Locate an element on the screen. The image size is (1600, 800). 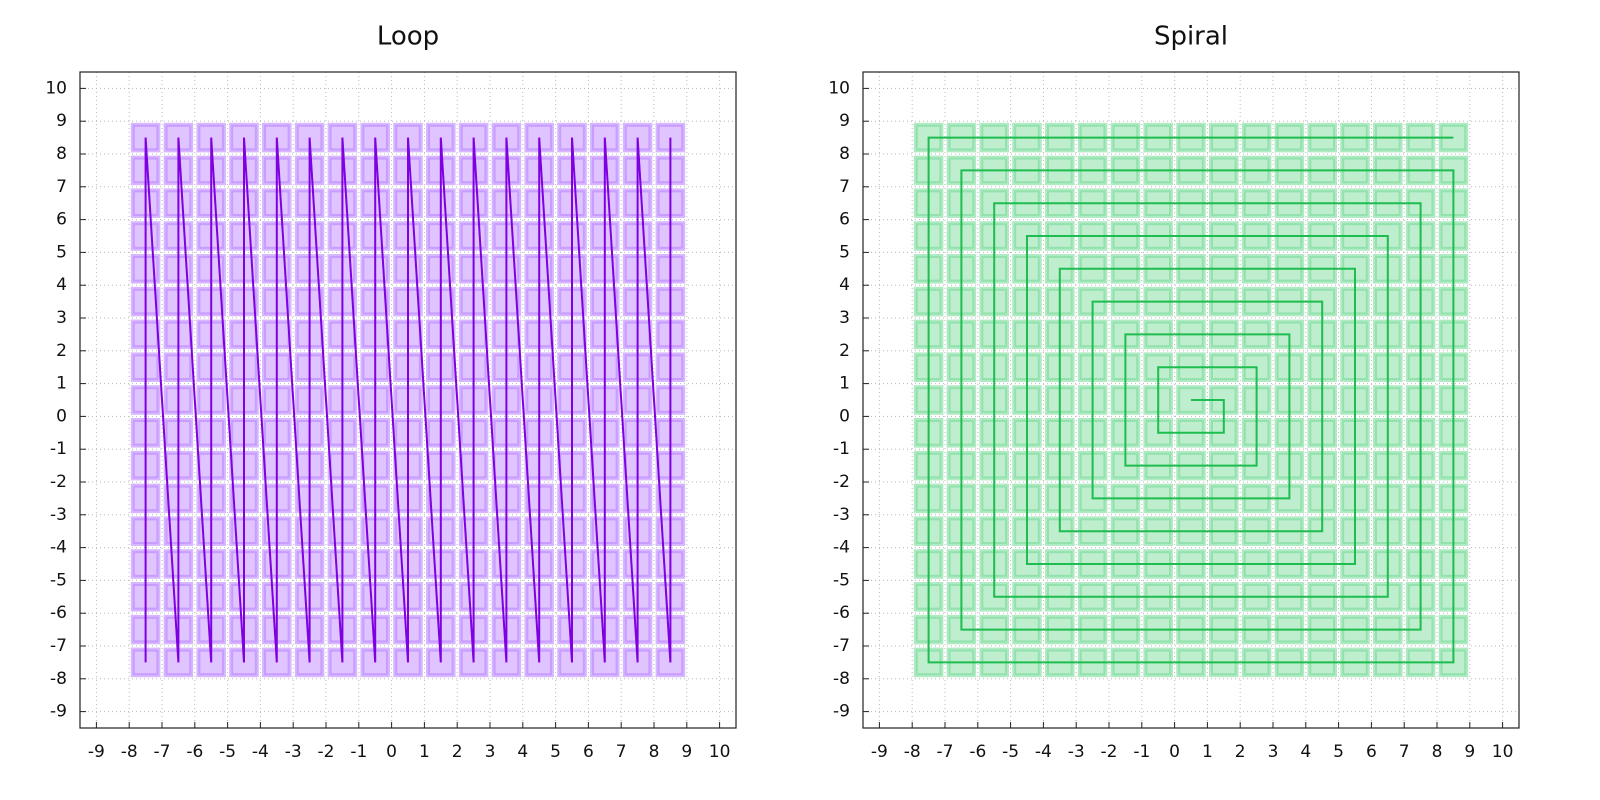
point-marker is located at coordinates (211, 137).